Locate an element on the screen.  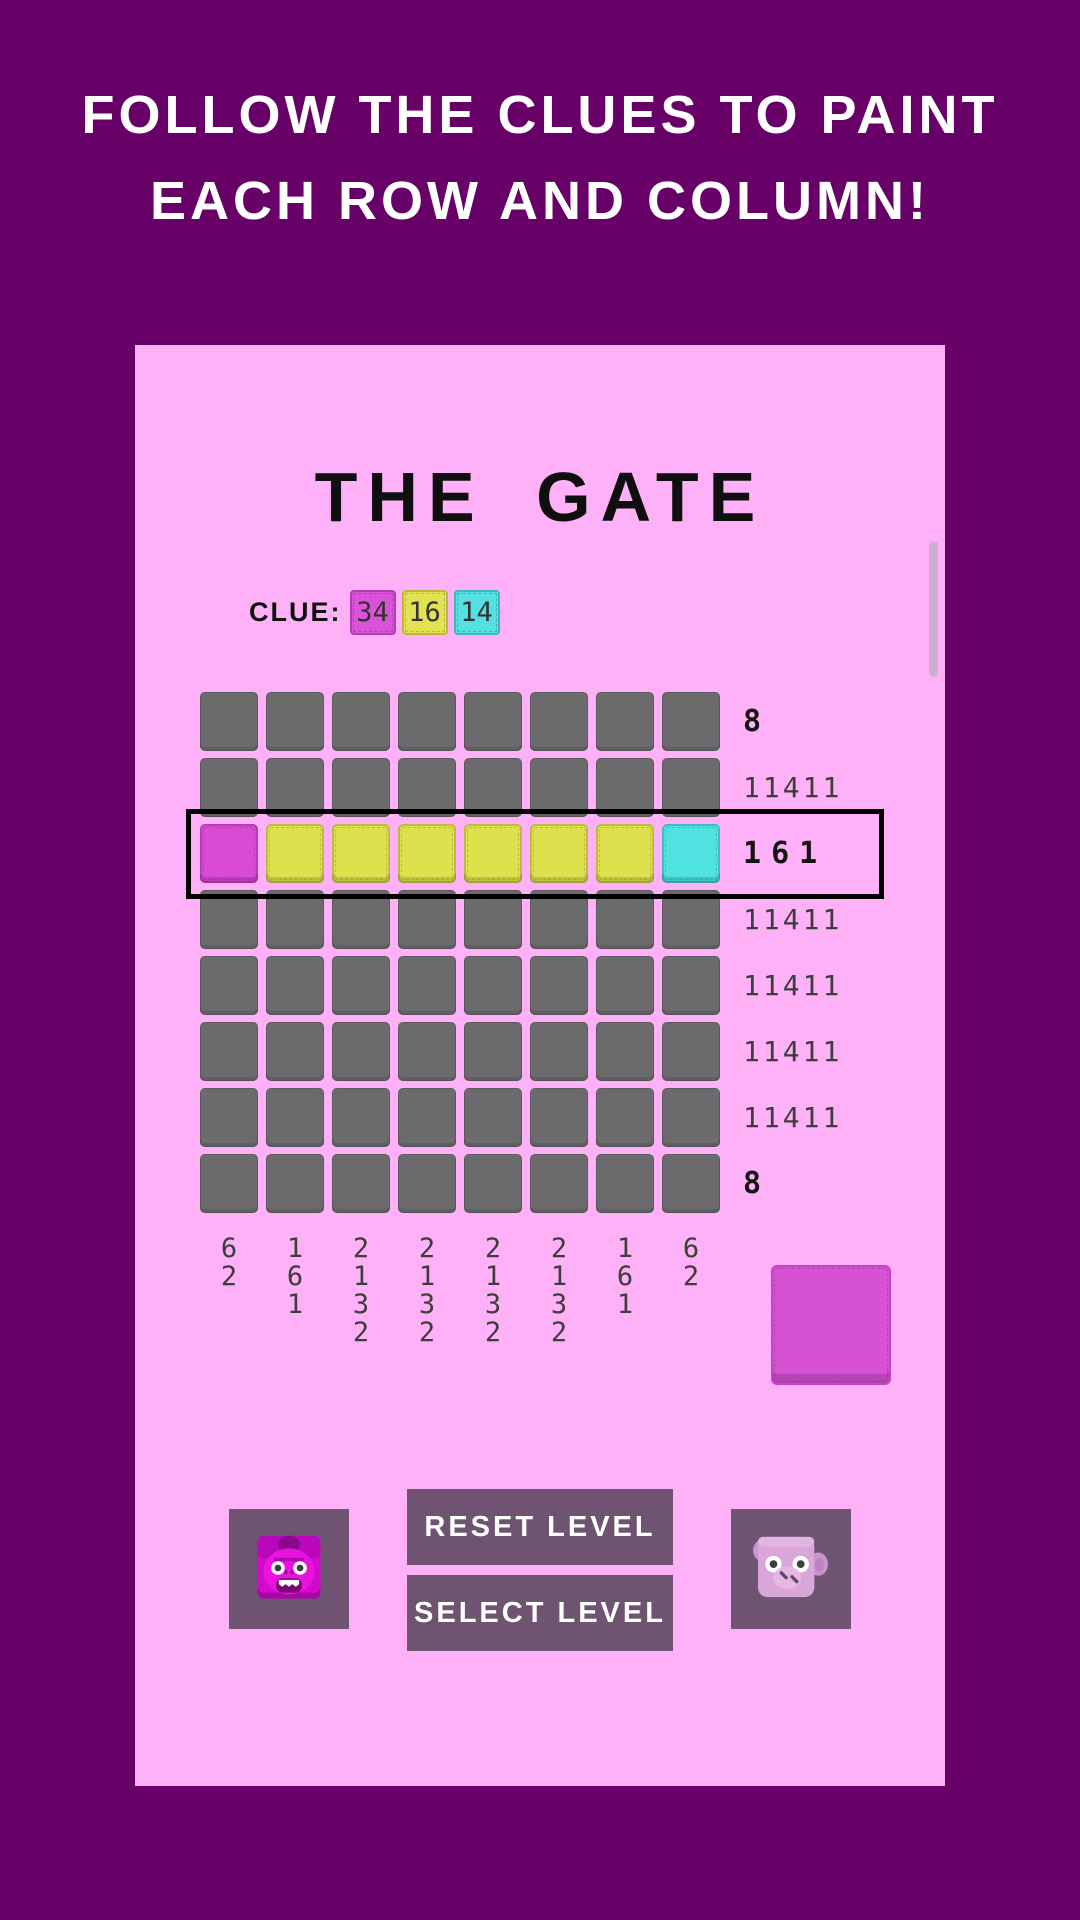
reset-level-button: RESET LEVEL is located at coordinates (540, 1527).